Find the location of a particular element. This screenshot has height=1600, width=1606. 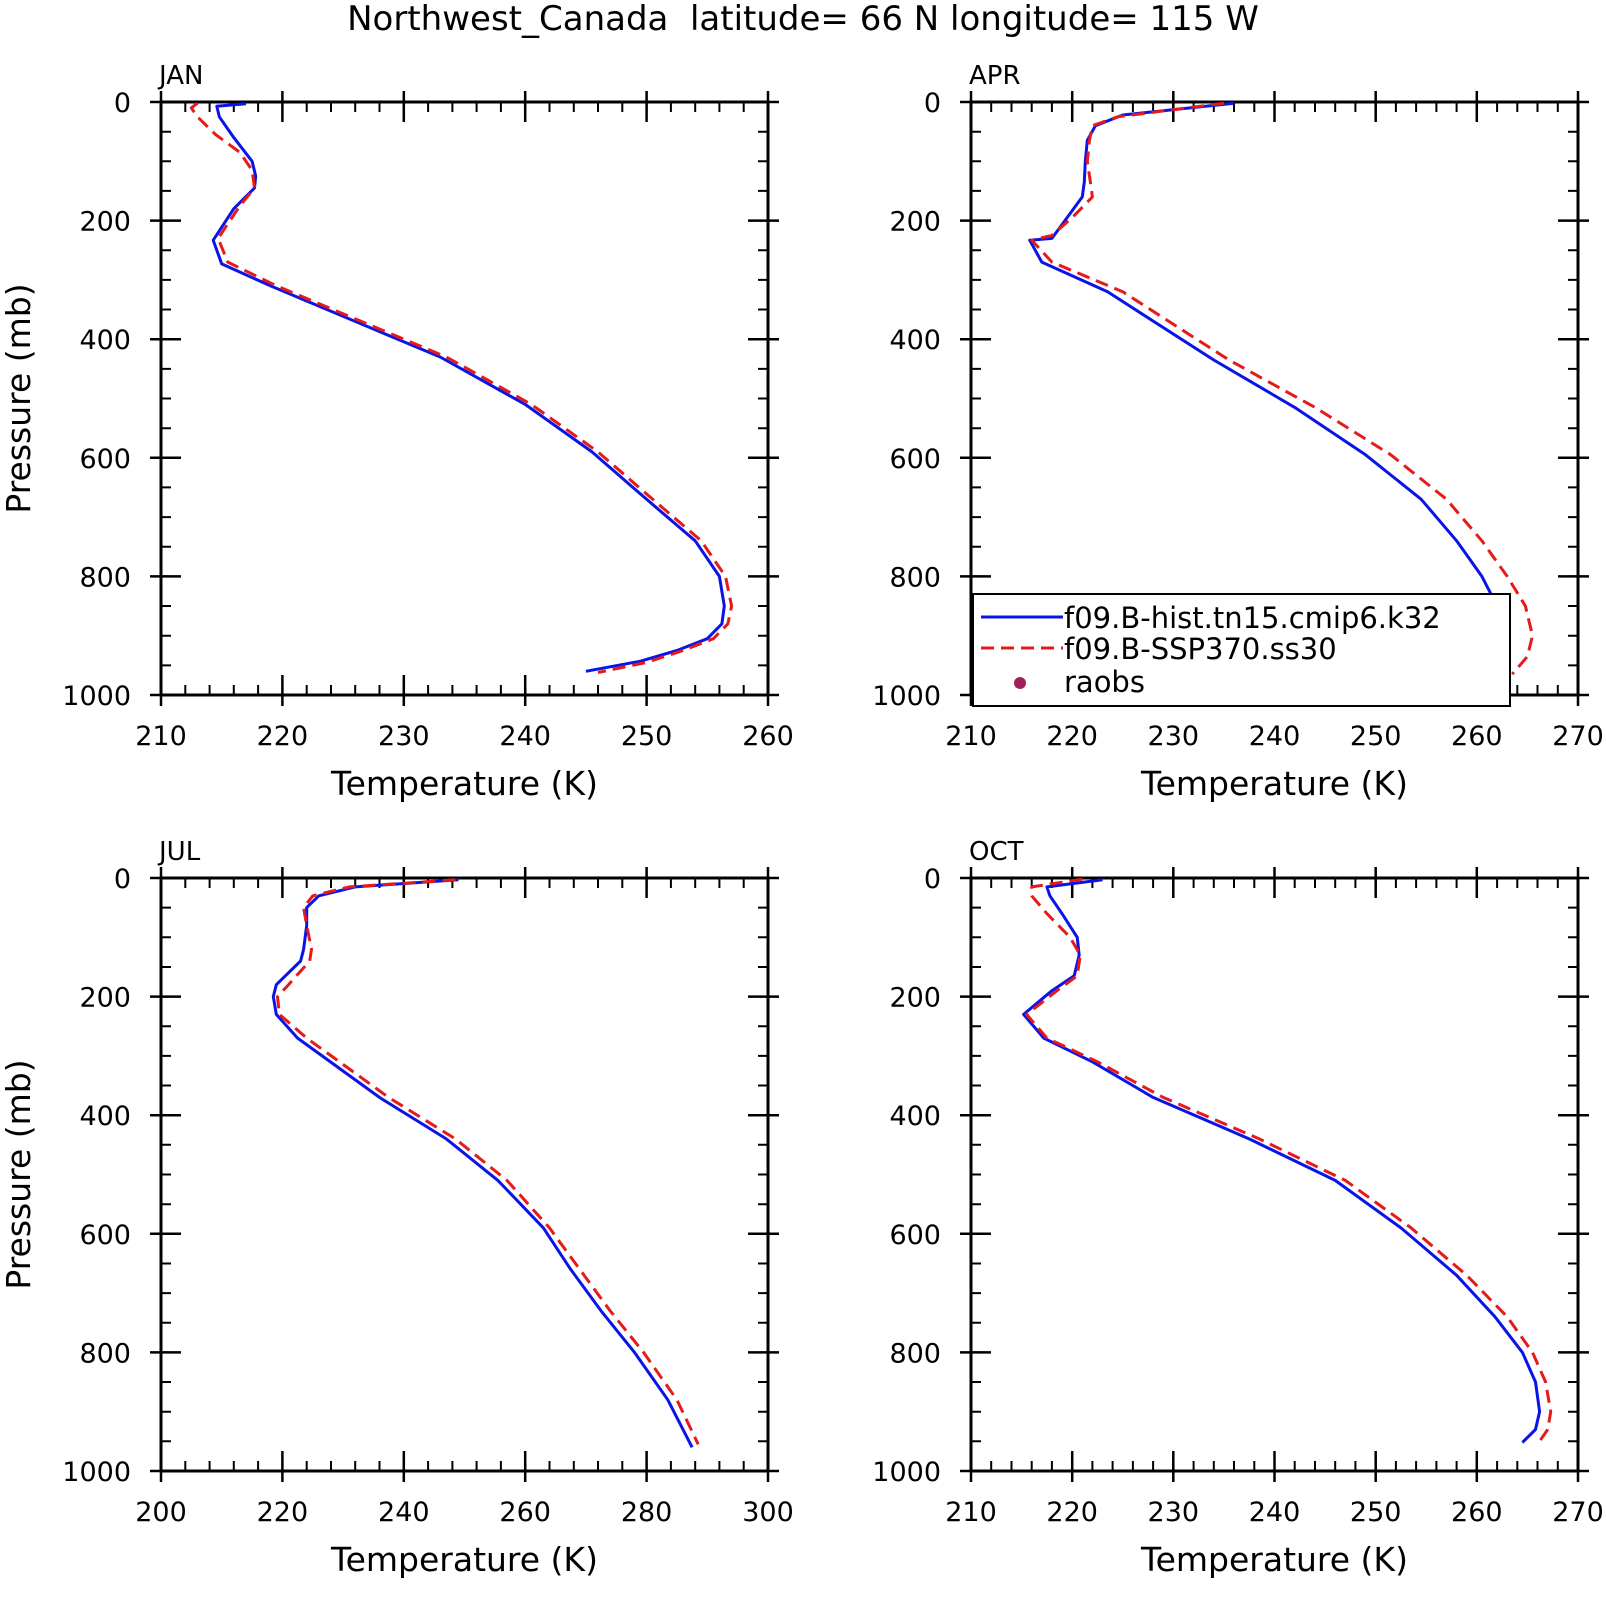

panel-label: JUL is located at coordinates (179, 852).